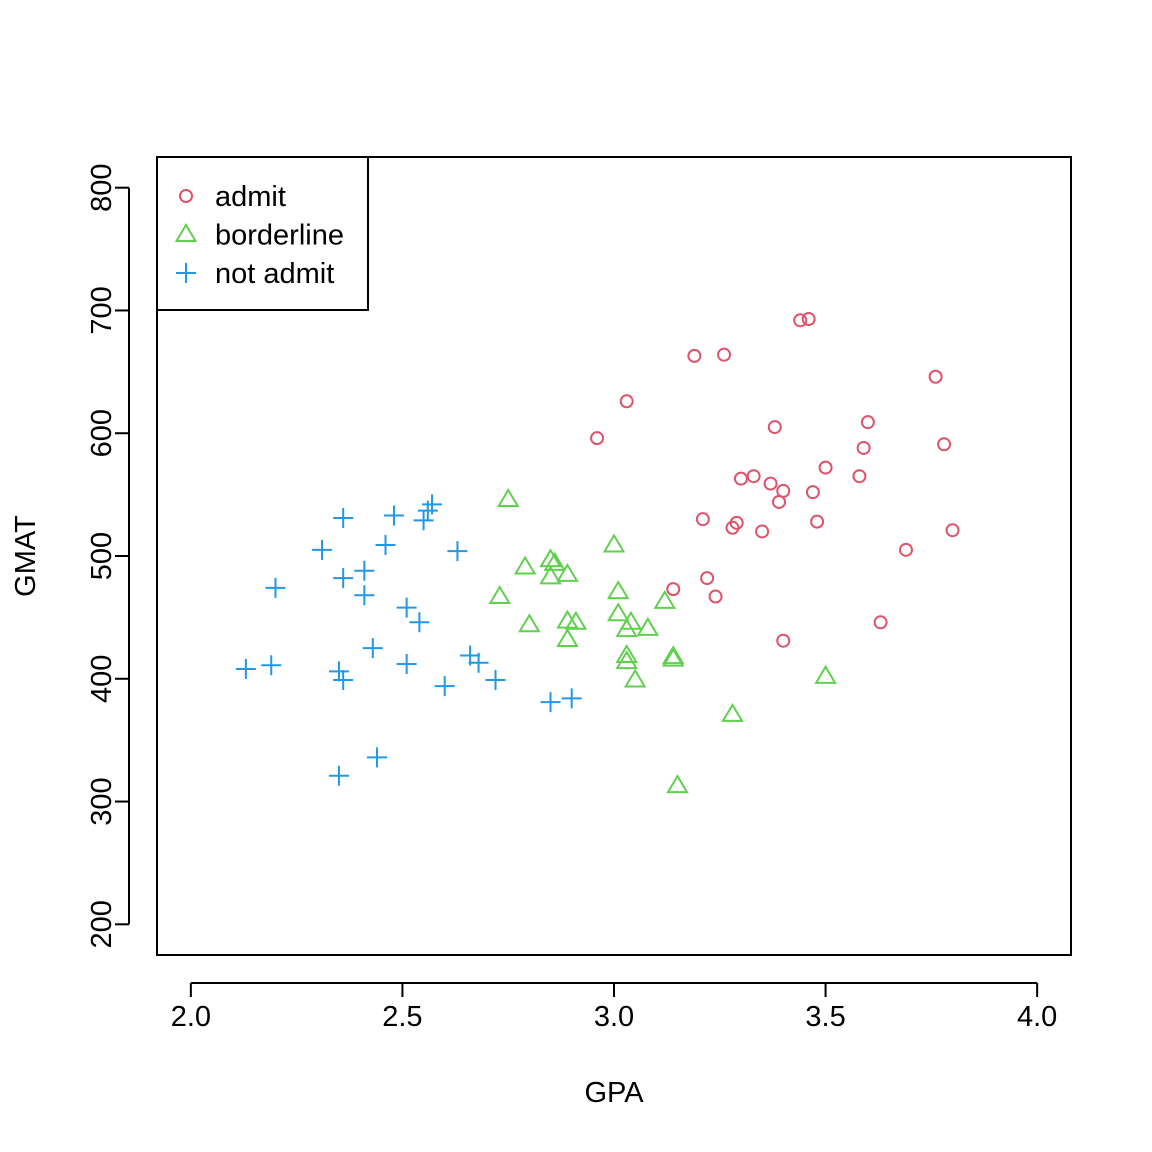  What do you see at coordinates (250, 197) in the screenshot?
I see `legend-label-admit: admit` at bounding box center [250, 197].